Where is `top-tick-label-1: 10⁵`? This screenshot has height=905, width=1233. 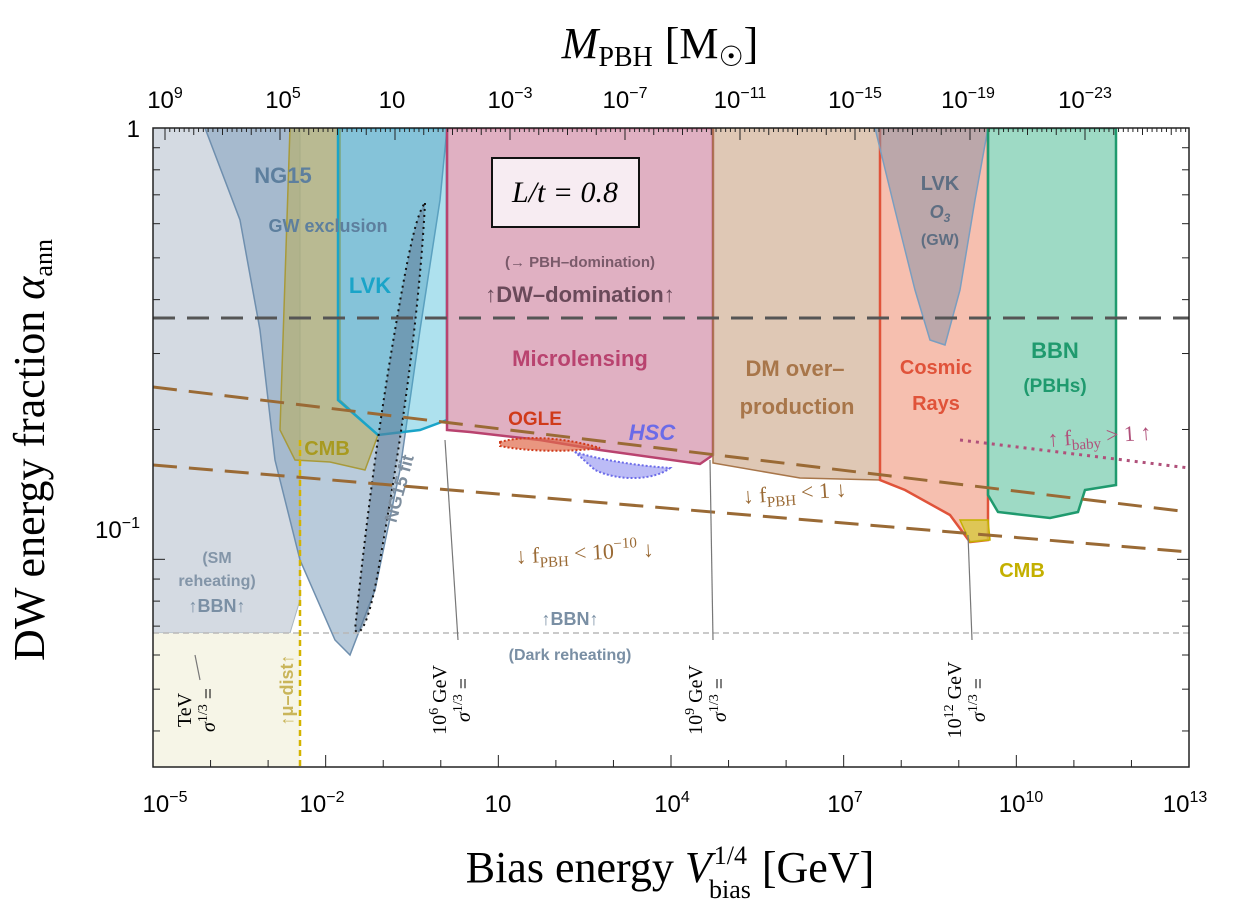
top-tick-label-1: 10⁵ is located at coordinates (283, 99).